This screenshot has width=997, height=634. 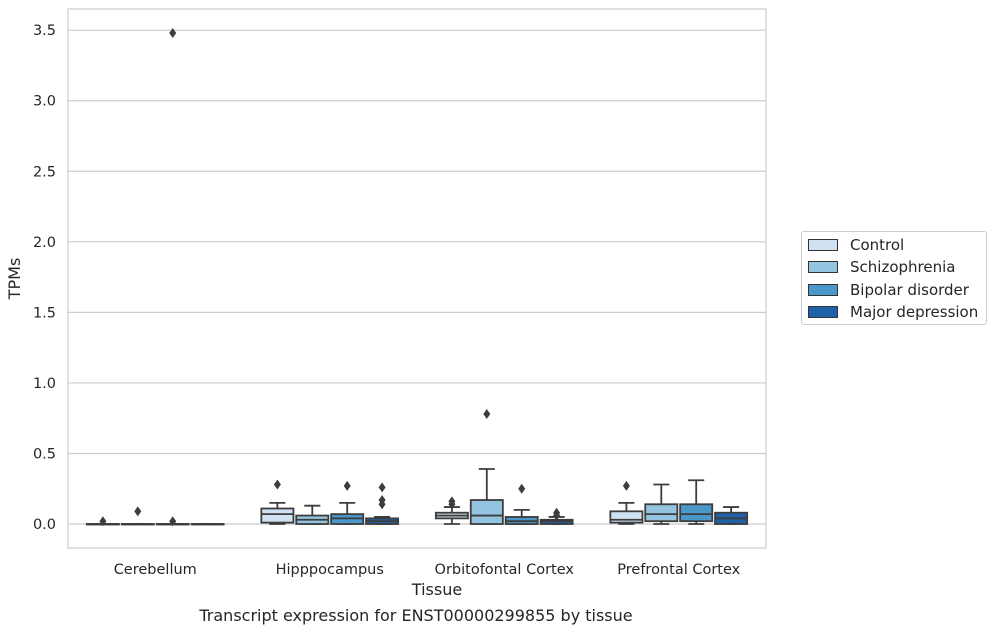 I want to click on legend-item-bipolar: Bipolar disorder, so click(x=888, y=290).